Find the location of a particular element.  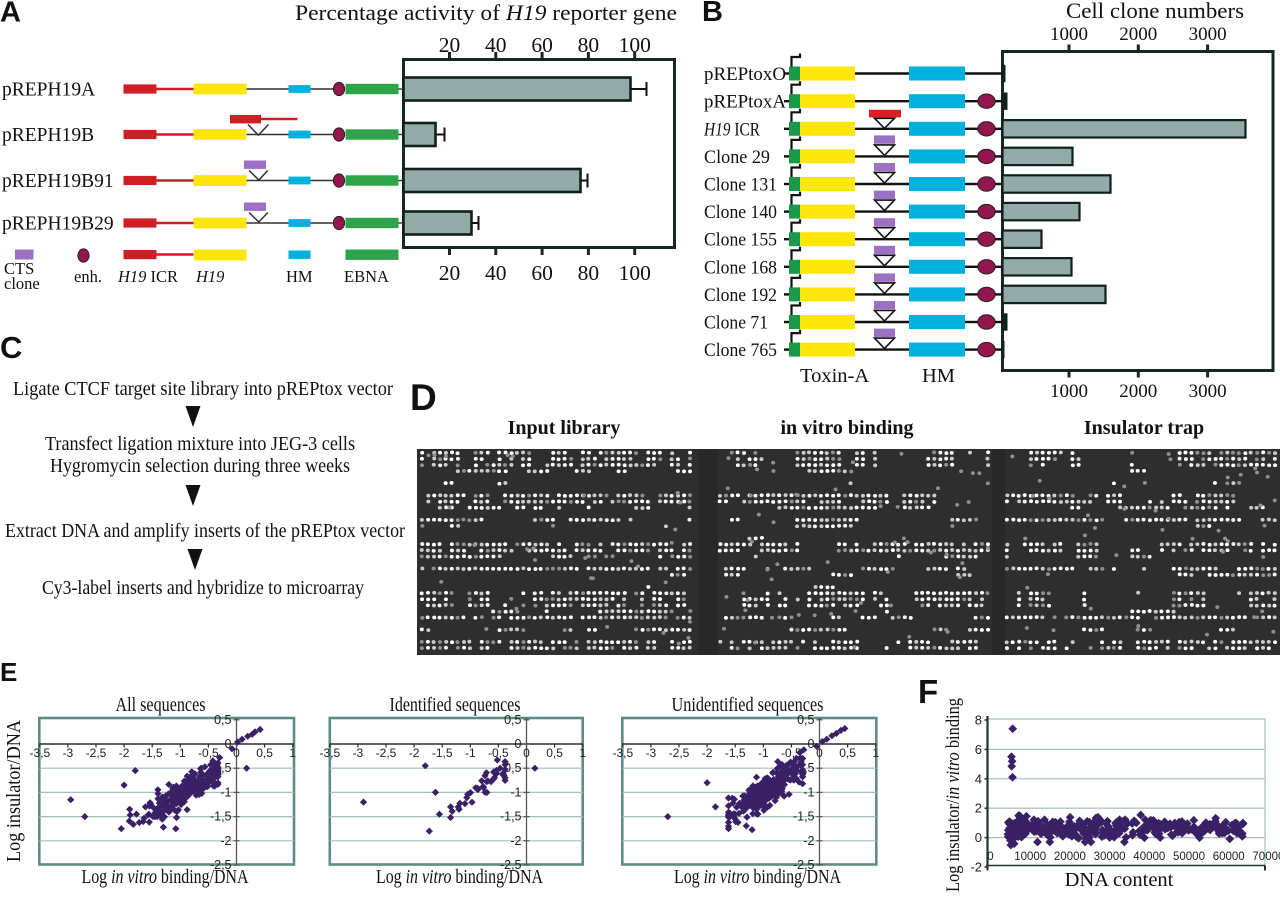

svg-text: pREPH19B91 is located at coordinates (58, 181).